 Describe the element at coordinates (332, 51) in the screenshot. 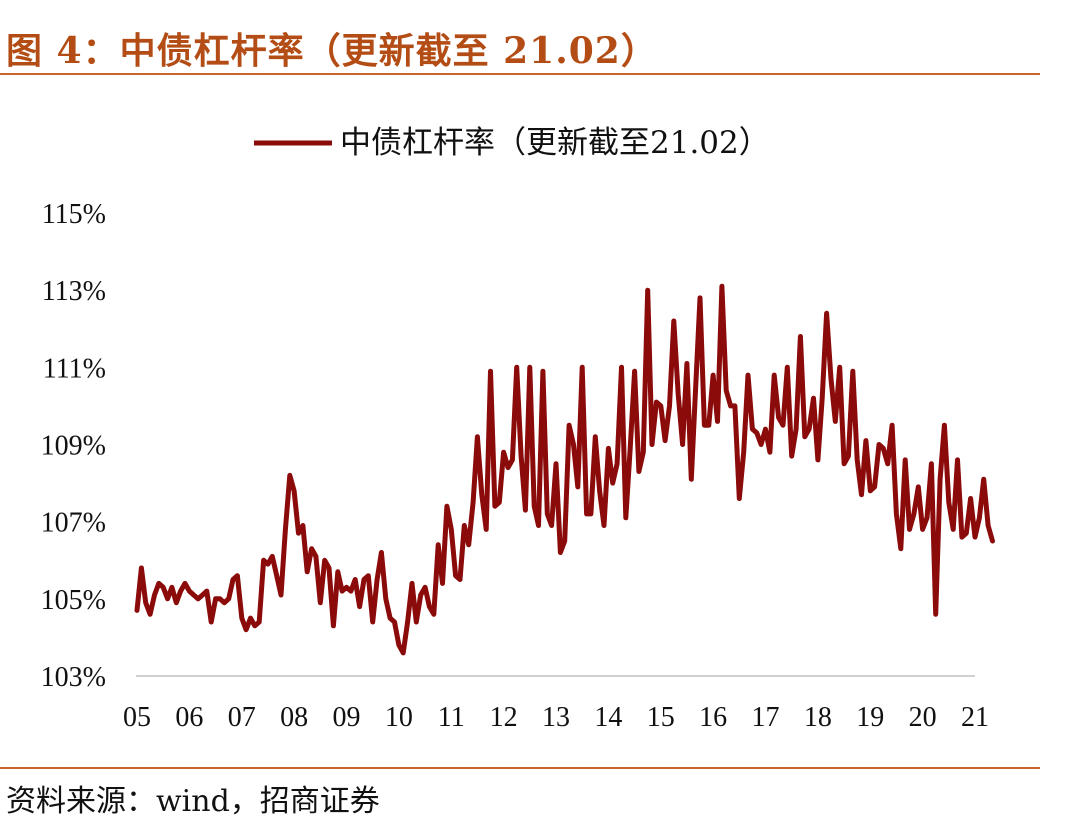

I see `figure-title: 图 4：中债杠杆率（更新截至 21.02）` at that location.